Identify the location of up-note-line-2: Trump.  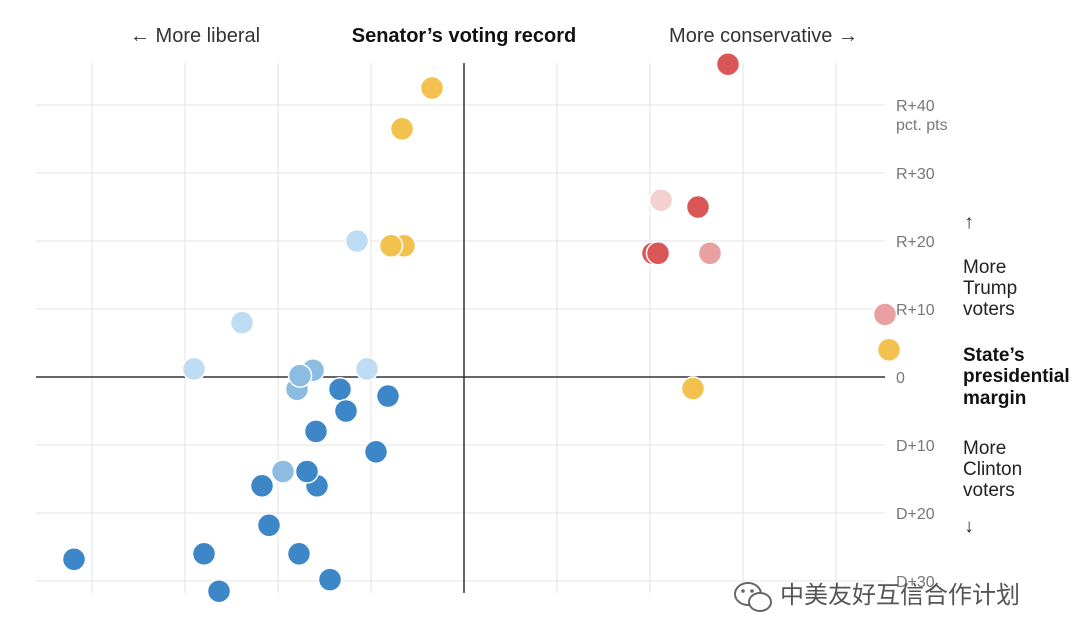
(990, 288).